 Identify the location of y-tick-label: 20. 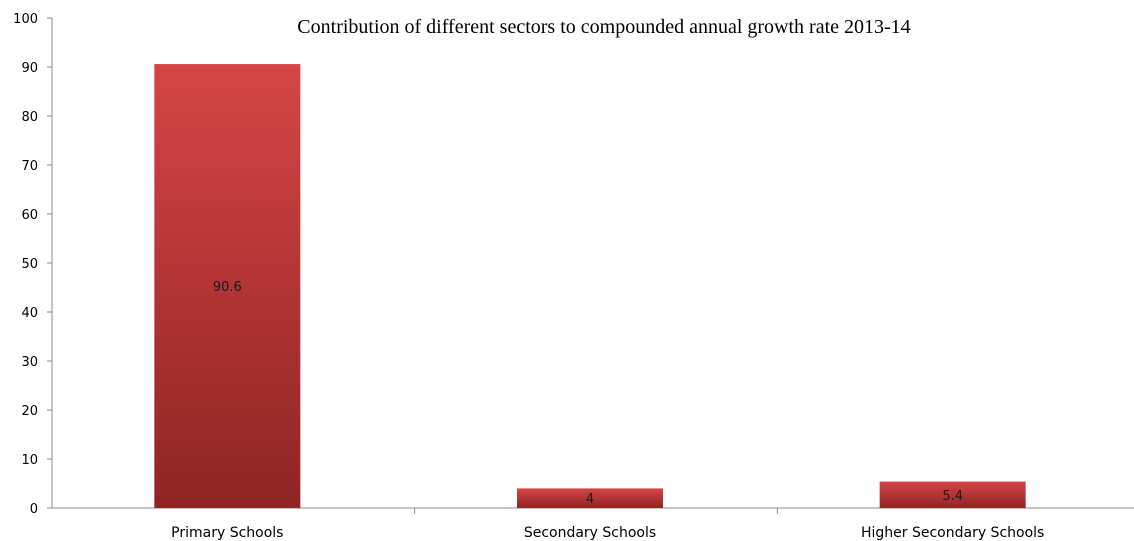
(29, 411).